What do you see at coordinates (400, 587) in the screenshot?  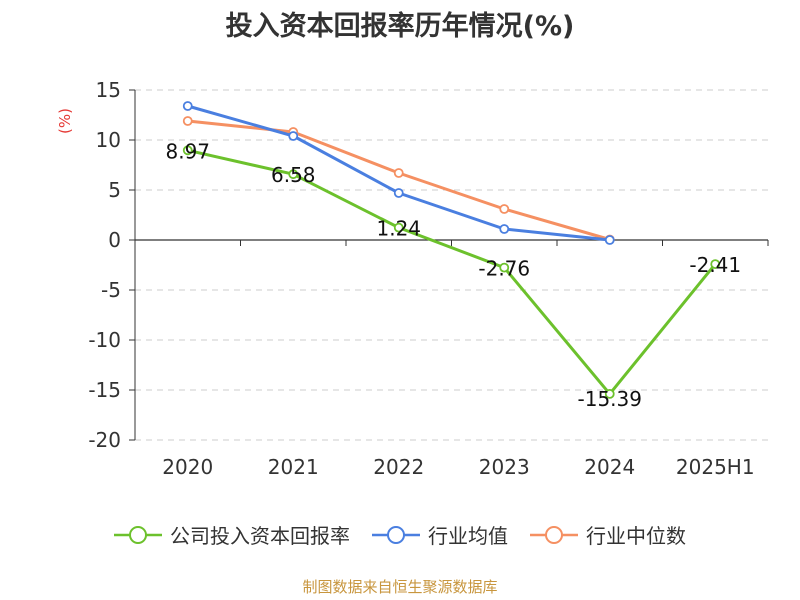 I see `data-source-note: 制图数据来自恒生聚源数据库` at bounding box center [400, 587].